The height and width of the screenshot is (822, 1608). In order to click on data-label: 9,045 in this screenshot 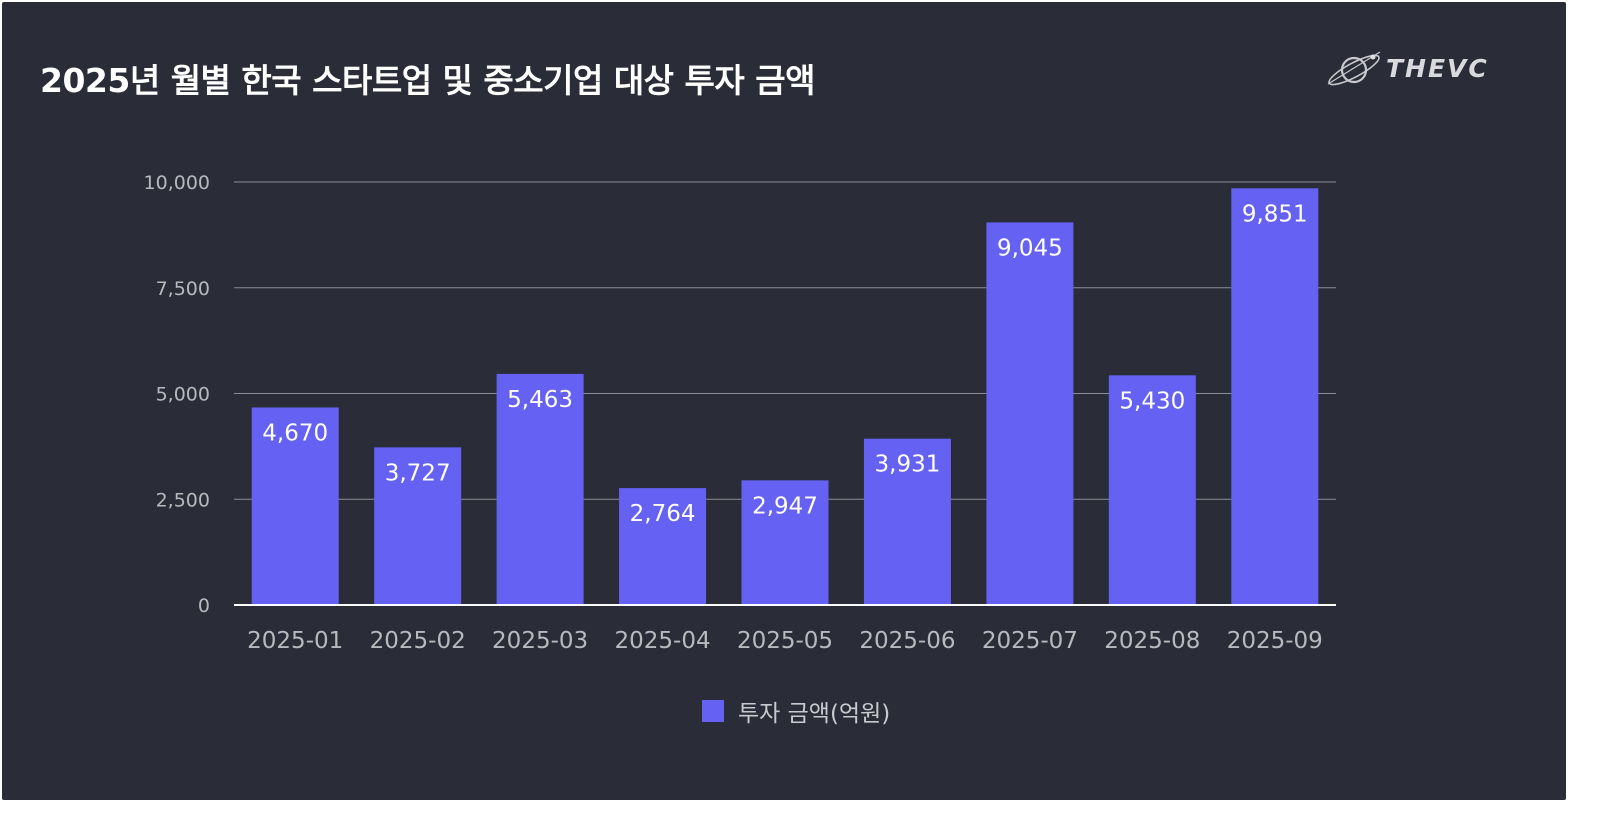, I will do `click(1030, 248)`.